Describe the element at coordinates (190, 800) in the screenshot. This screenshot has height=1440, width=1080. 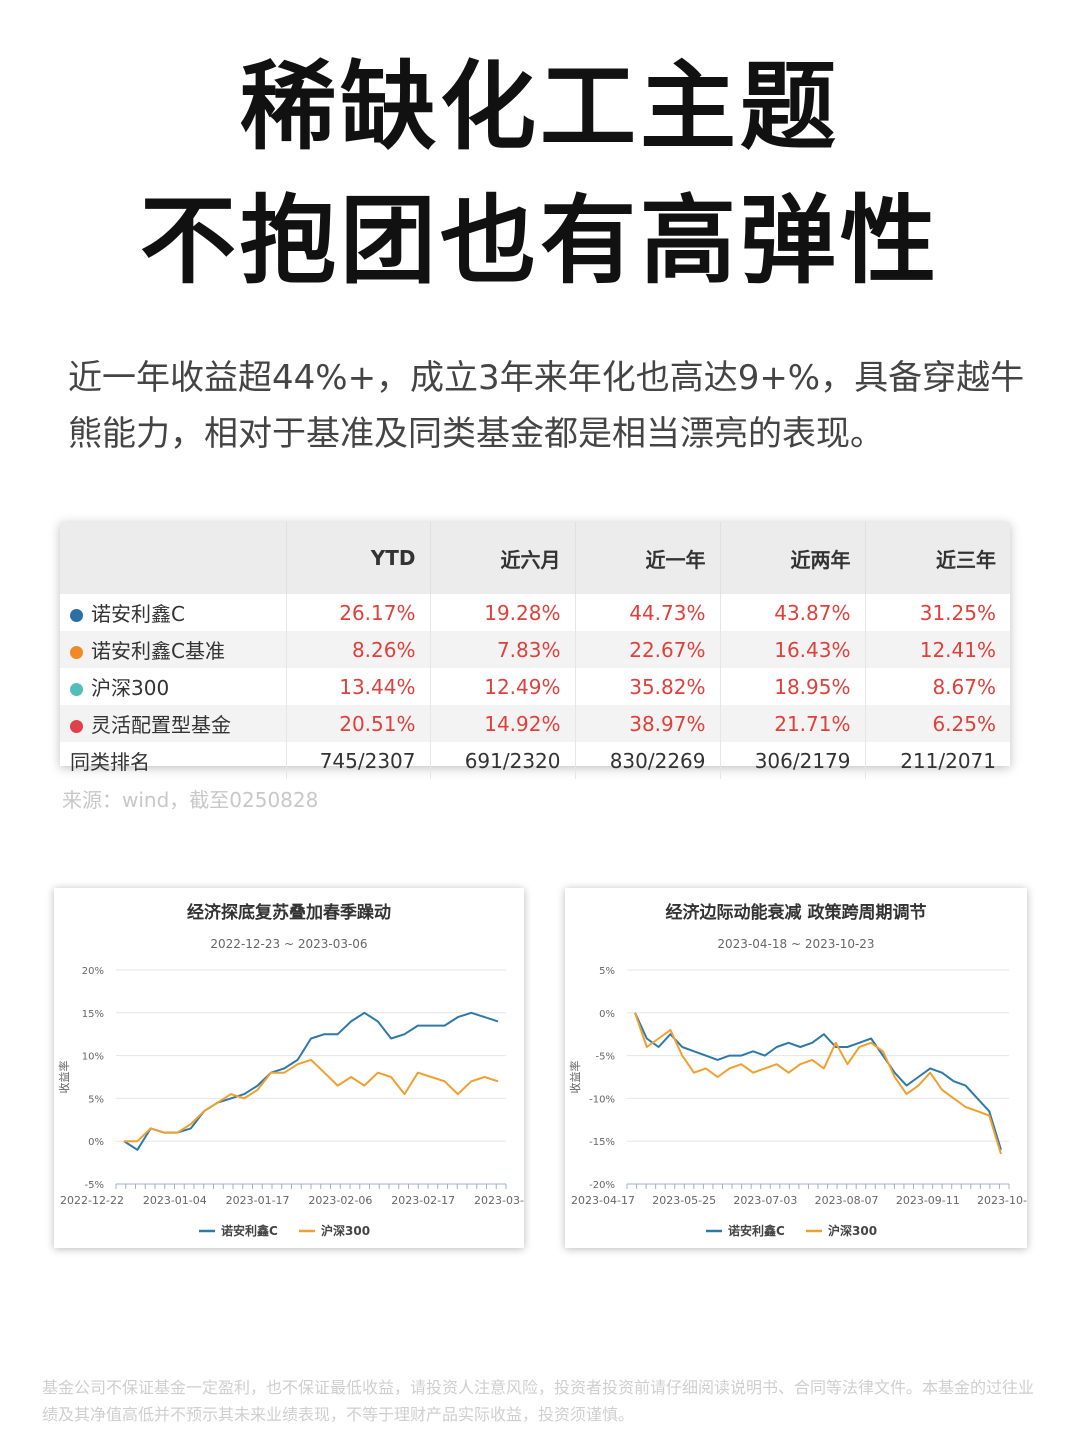
I see `source-note: 来源：wind，截至0250828` at that location.